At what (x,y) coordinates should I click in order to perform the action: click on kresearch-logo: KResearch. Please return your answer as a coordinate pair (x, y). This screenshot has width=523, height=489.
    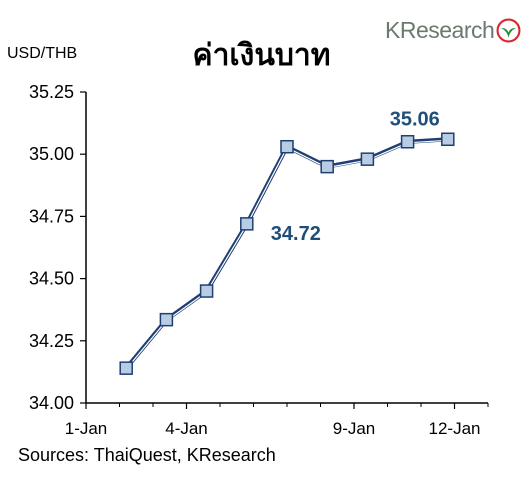
    Looking at the image, I should click on (453, 30).